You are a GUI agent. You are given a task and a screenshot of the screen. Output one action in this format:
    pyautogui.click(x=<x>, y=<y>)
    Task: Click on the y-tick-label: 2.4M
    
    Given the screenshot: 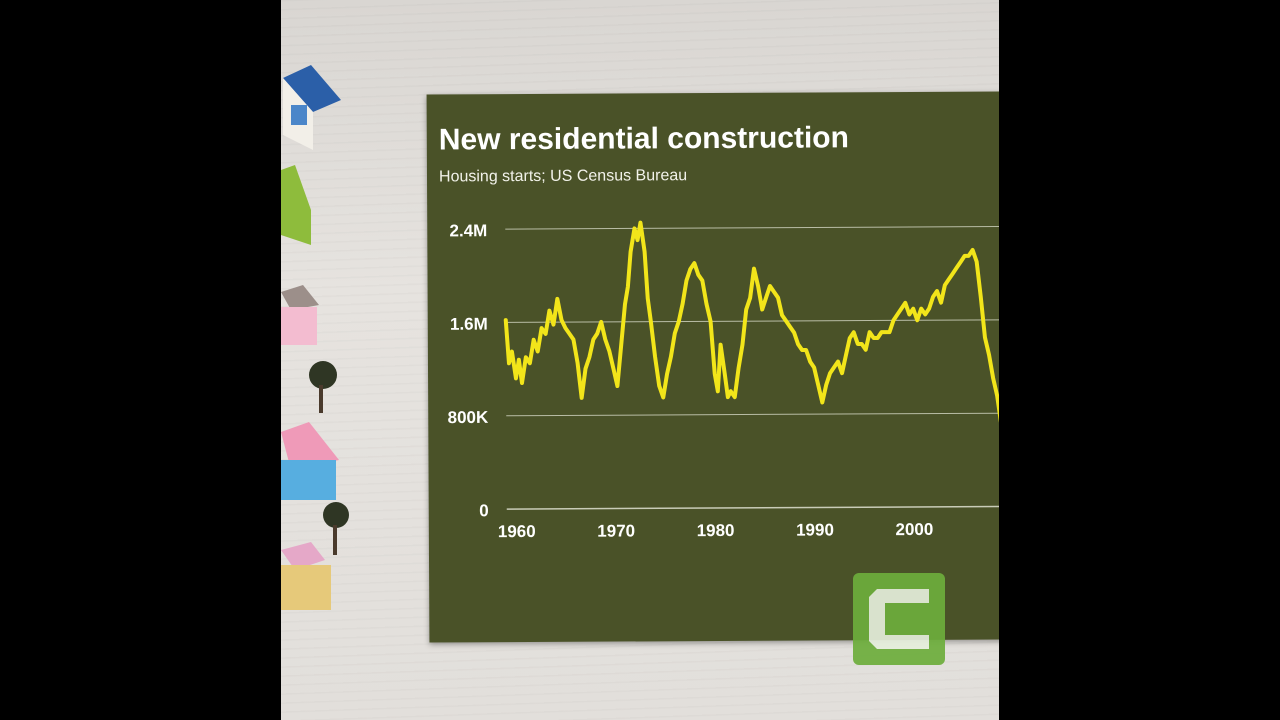 What is the action you would take?
    pyautogui.click(x=468, y=230)
    